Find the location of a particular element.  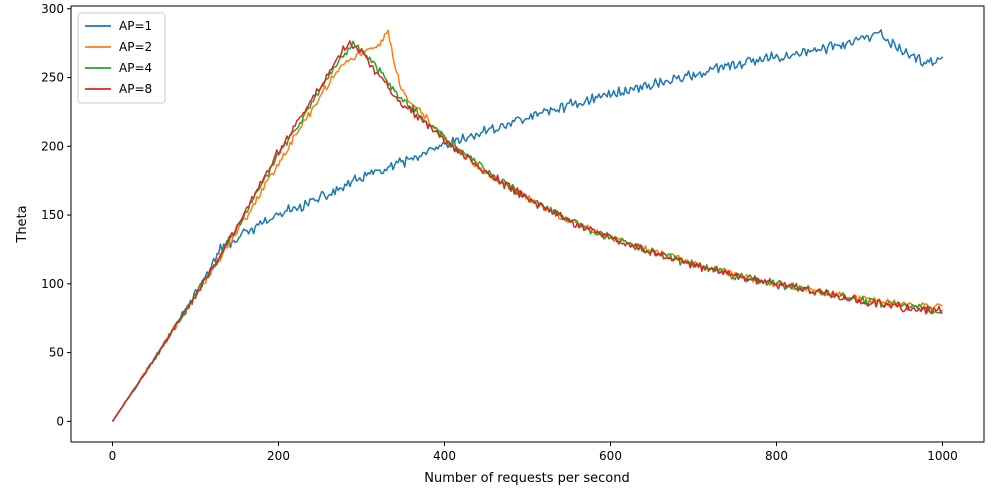

y-axis: 0 50 100 150 200 250 300 is located at coordinates (56, 215).